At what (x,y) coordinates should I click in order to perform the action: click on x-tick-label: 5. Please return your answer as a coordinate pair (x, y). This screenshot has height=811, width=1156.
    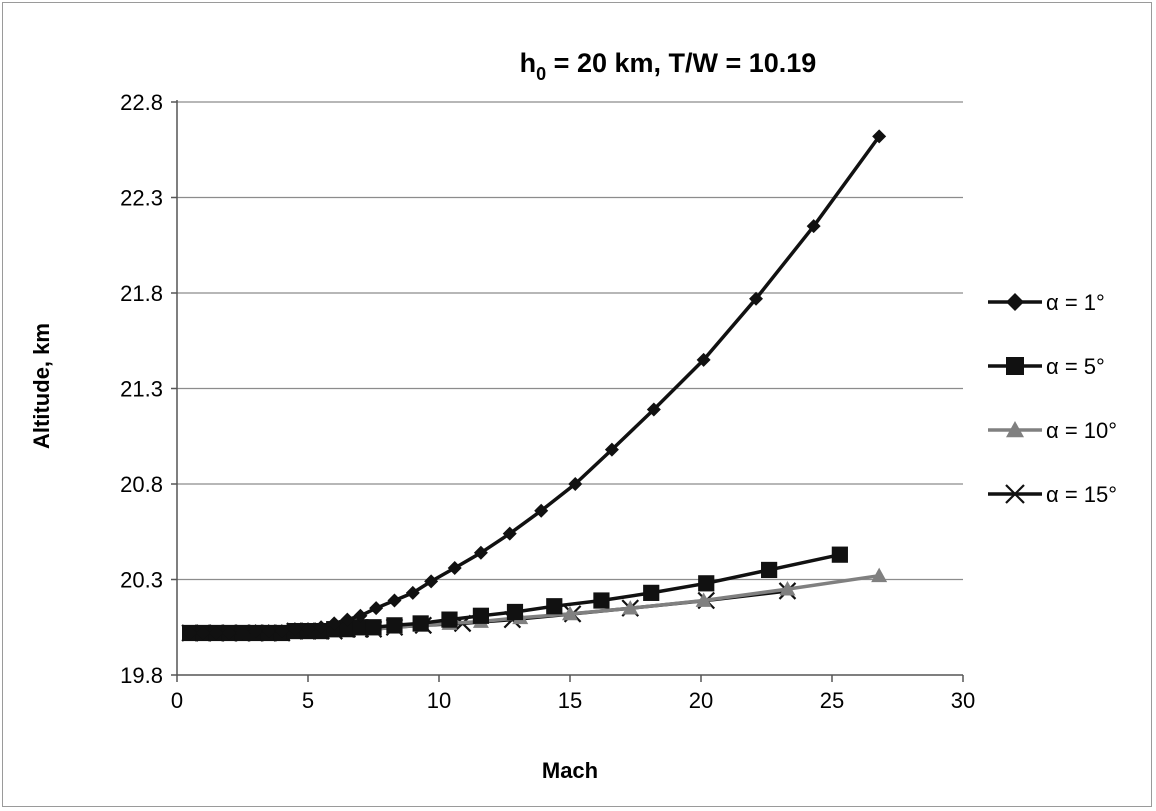
    Looking at the image, I should click on (308, 700).